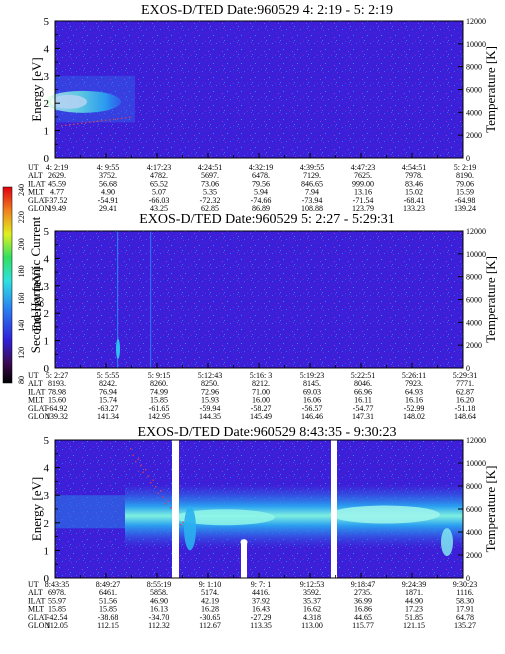  What do you see at coordinates (261, 208) in the screenshot?
I see `table-cell: 86.89` at bounding box center [261, 208].